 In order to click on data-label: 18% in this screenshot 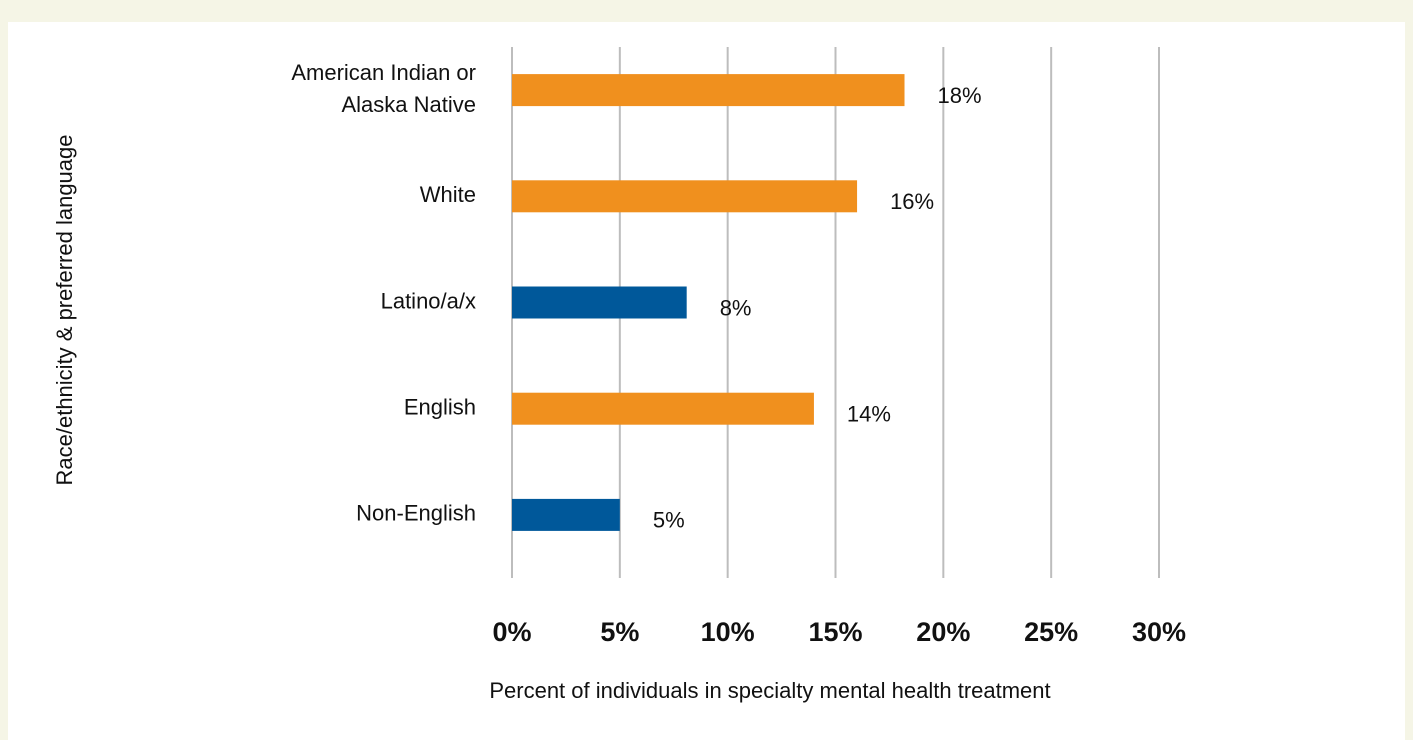, I will do `click(960, 95)`.